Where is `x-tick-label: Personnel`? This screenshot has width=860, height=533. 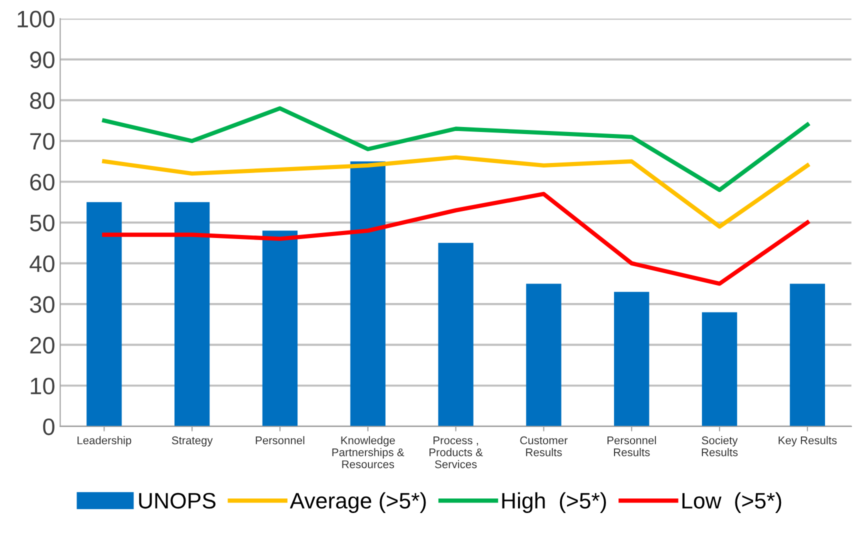
x-tick-label: Personnel is located at coordinates (280, 440).